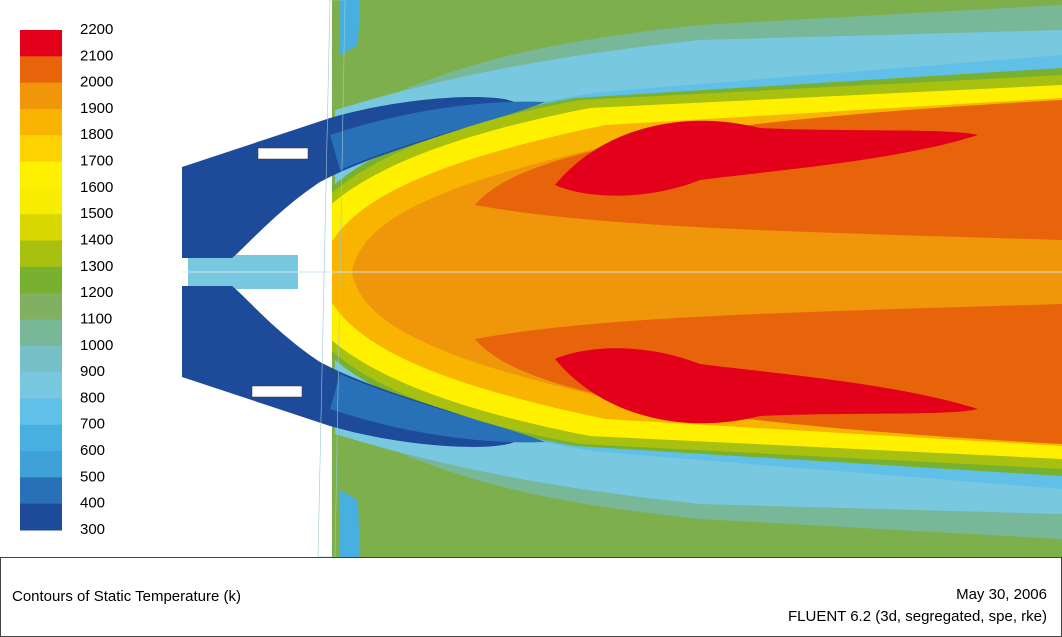 This screenshot has width=1062, height=637. Describe the element at coordinates (96, 213) in the screenshot. I see `colorbar-tick-label: 1500` at that location.